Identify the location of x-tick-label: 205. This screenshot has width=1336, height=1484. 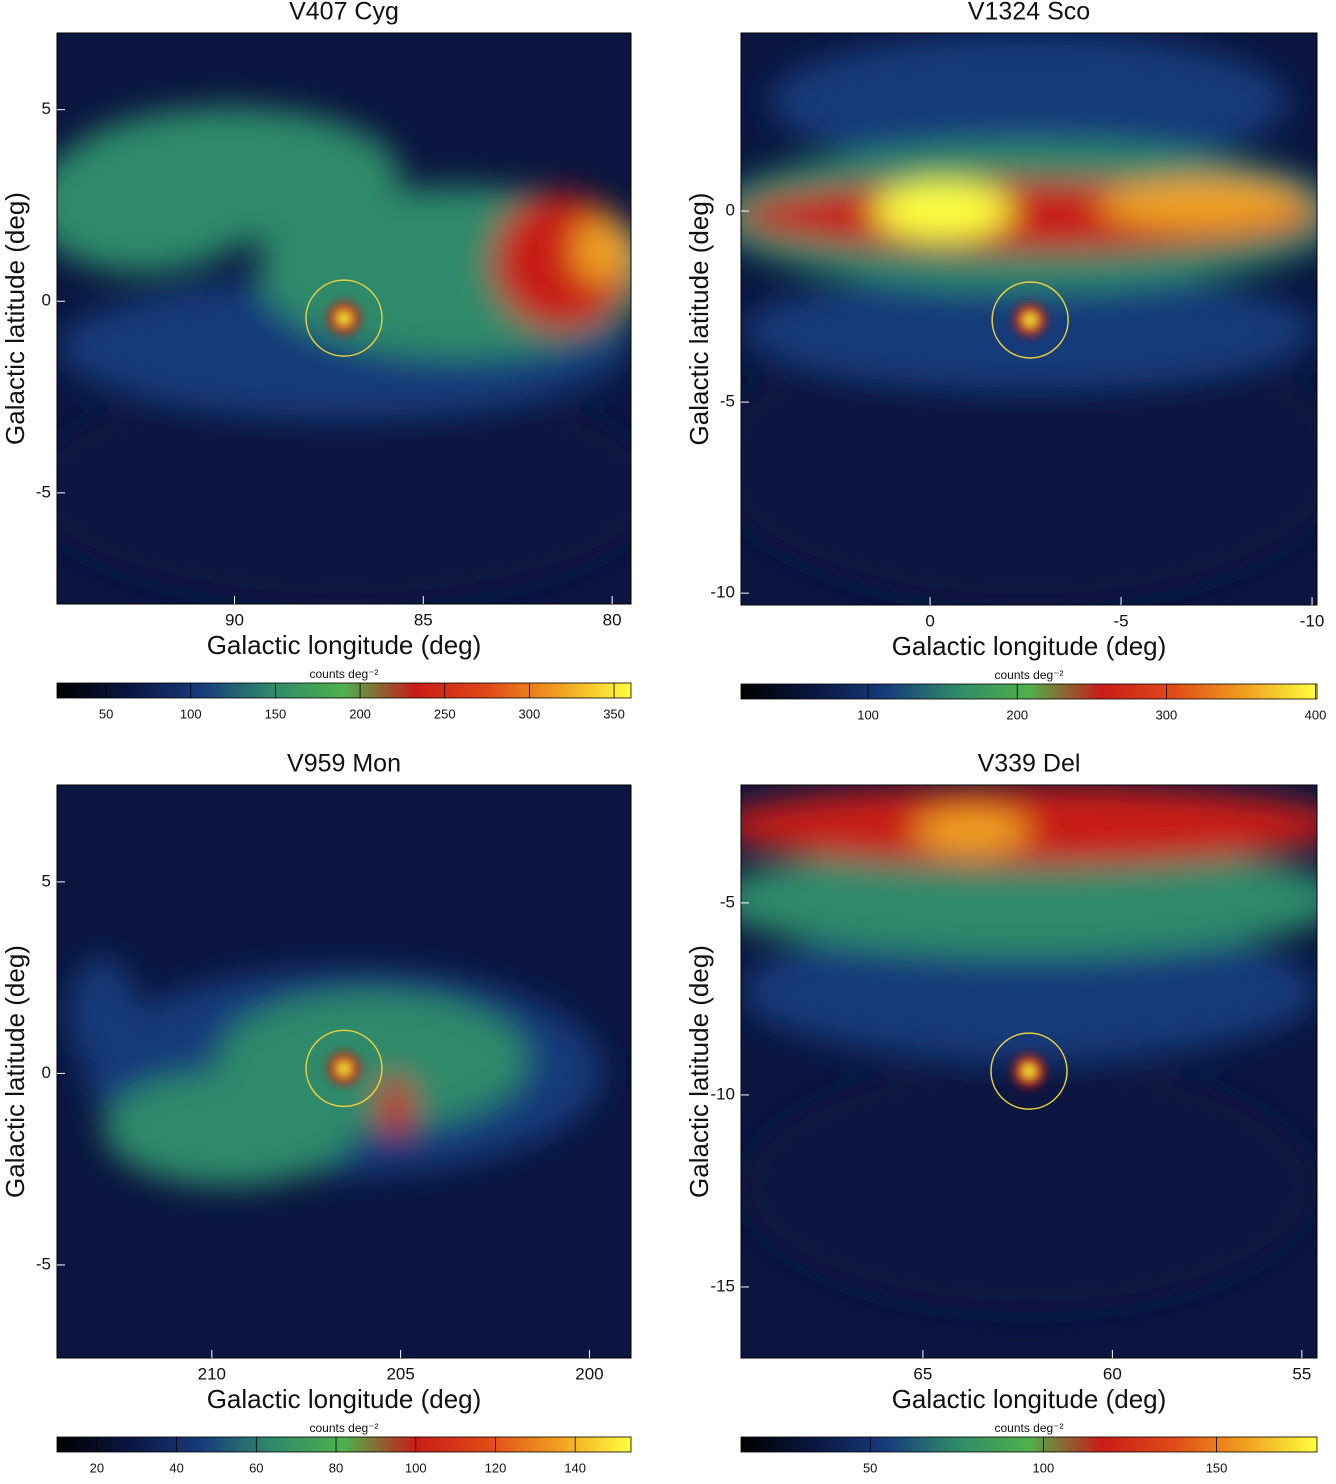
(400, 1373).